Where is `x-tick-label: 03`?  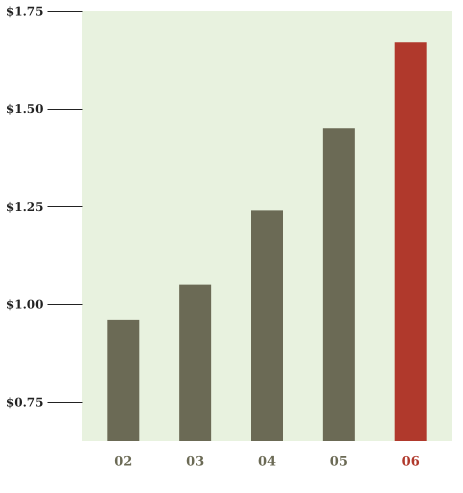 x-tick-label: 03 is located at coordinates (195, 462).